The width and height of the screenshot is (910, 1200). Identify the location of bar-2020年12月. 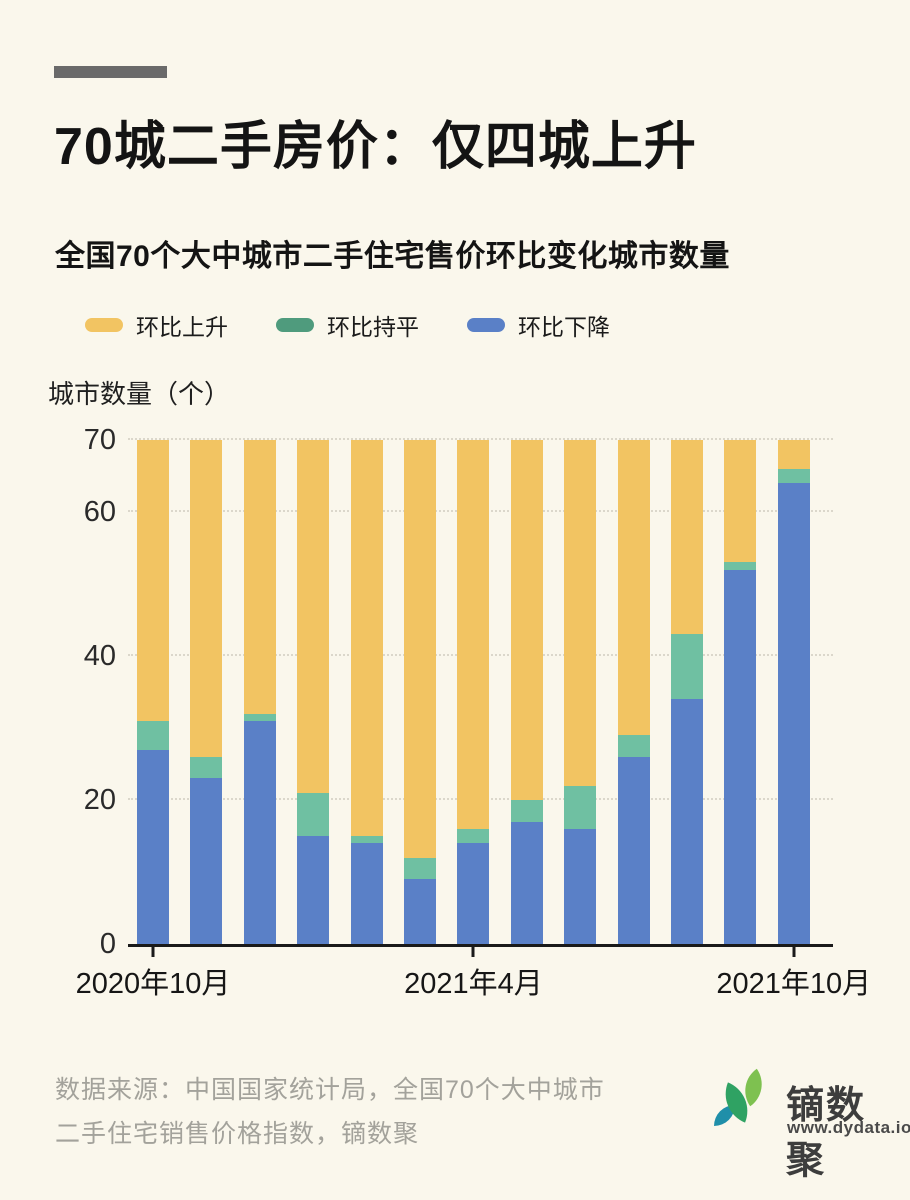
(259, 692).